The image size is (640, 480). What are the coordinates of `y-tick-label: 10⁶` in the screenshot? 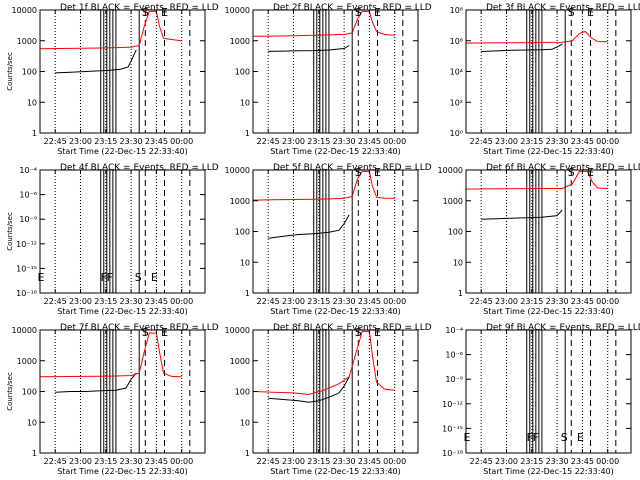 It's located at (456, 41).